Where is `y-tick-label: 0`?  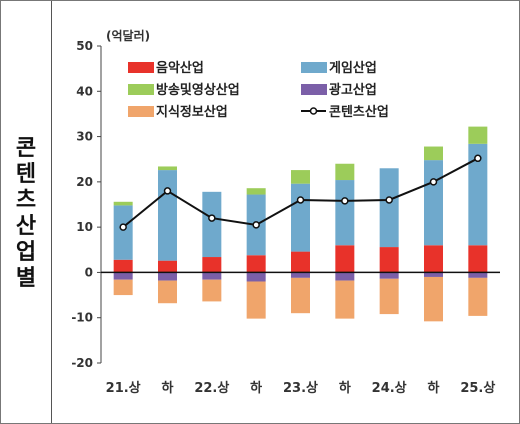
y-tick-label: 0 is located at coordinates (89, 272).